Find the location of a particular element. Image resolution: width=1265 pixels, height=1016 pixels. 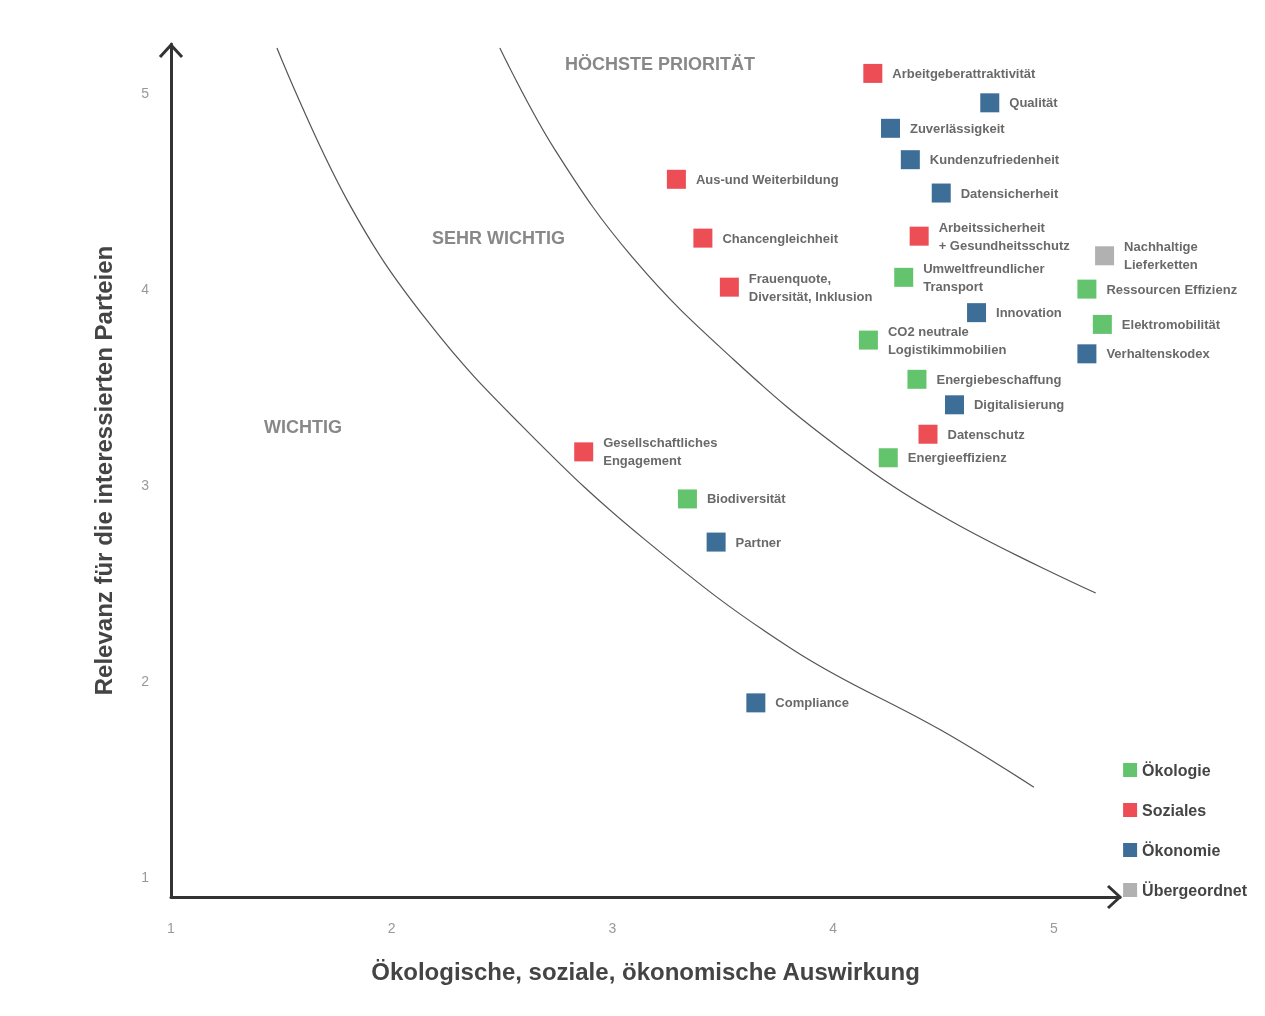

annotation: SEHR WICHTIG is located at coordinates (498, 238).